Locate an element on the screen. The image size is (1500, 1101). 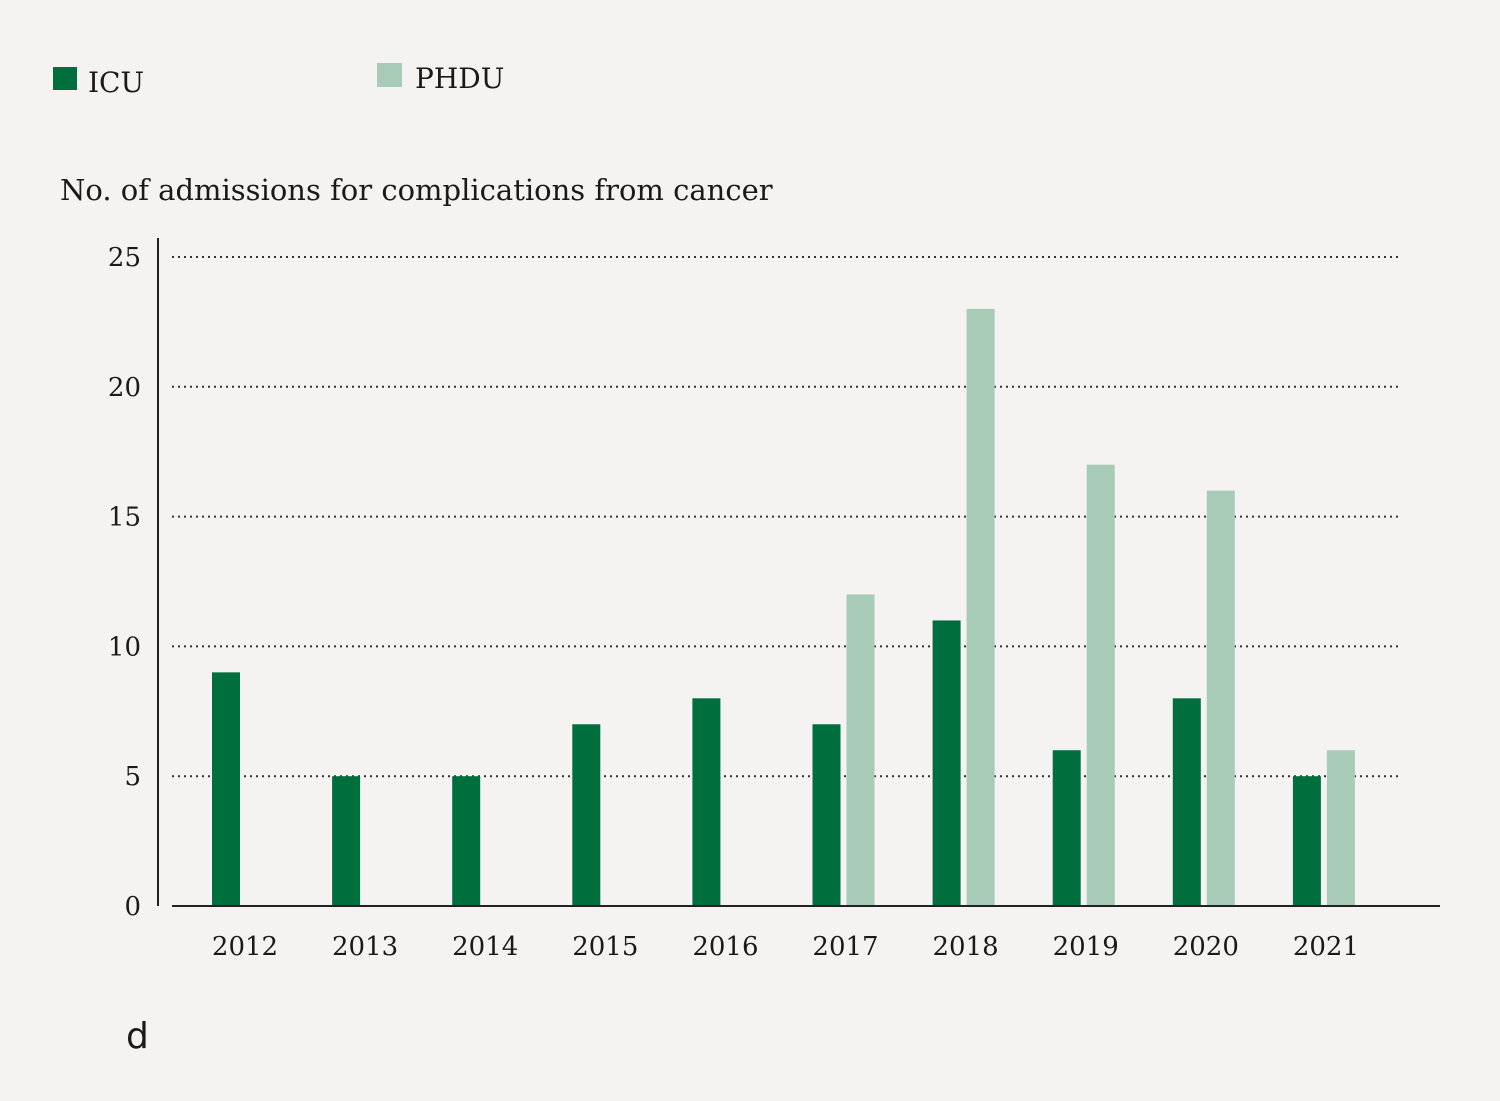
x-tick-label-2018: 2018 is located at coordinates (966, 947).